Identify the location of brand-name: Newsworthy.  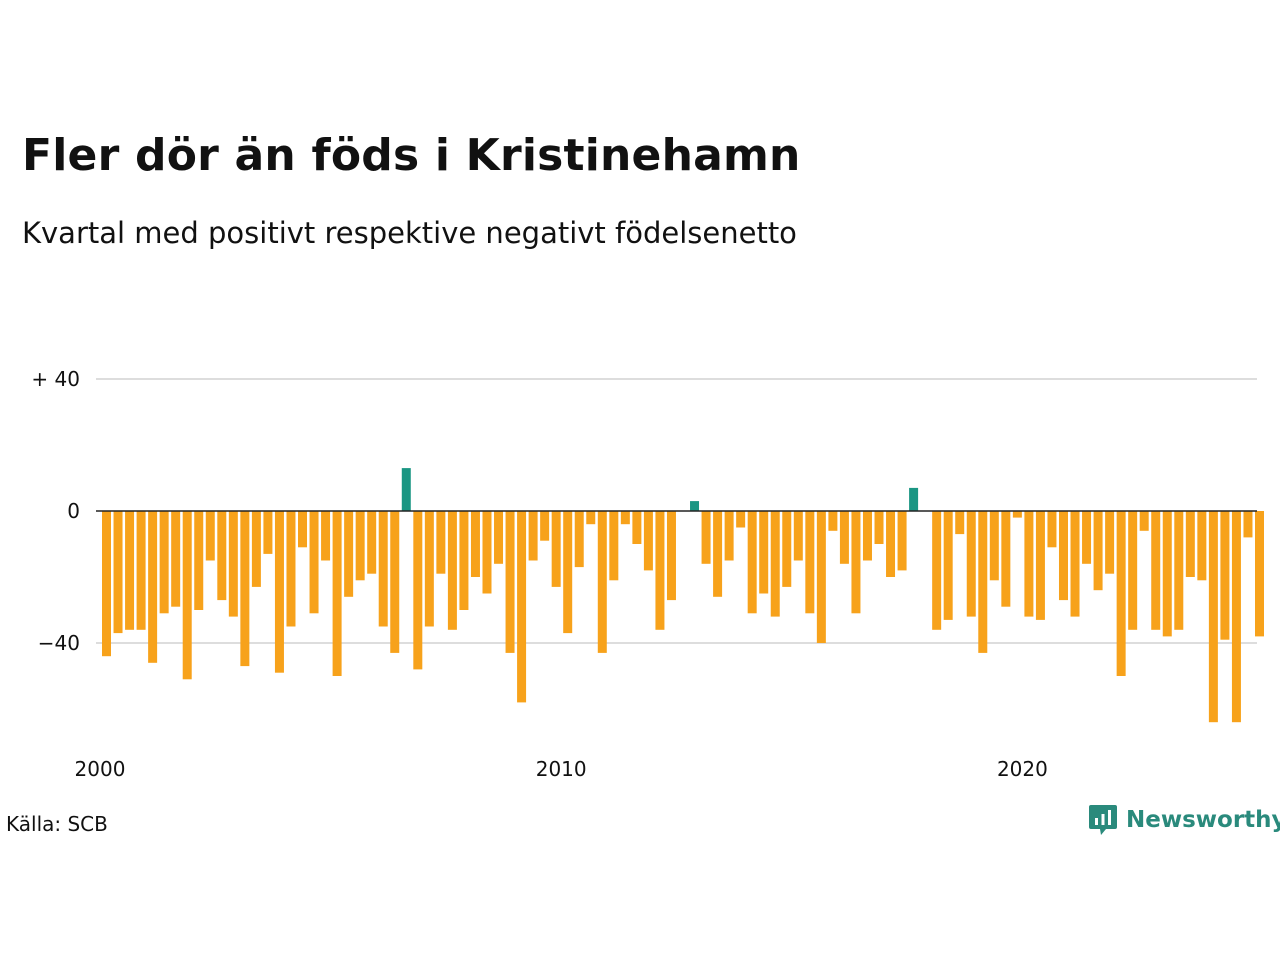
(1203, 820).